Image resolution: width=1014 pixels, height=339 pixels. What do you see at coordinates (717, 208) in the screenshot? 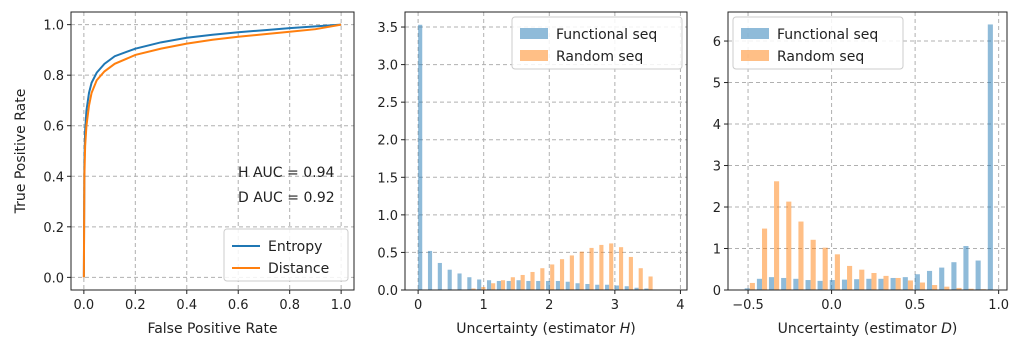
I see `y-tick-label: 2` at bounding box center [717, 208].